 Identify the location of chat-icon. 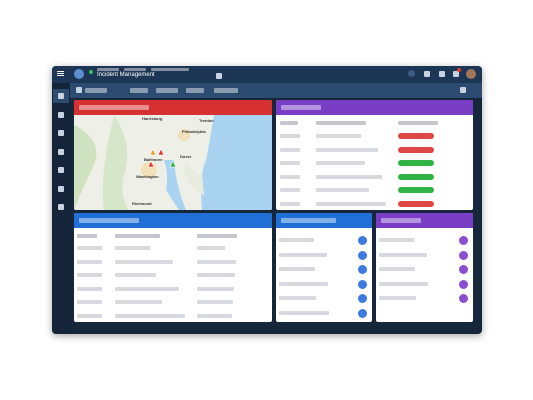
(442, 74).